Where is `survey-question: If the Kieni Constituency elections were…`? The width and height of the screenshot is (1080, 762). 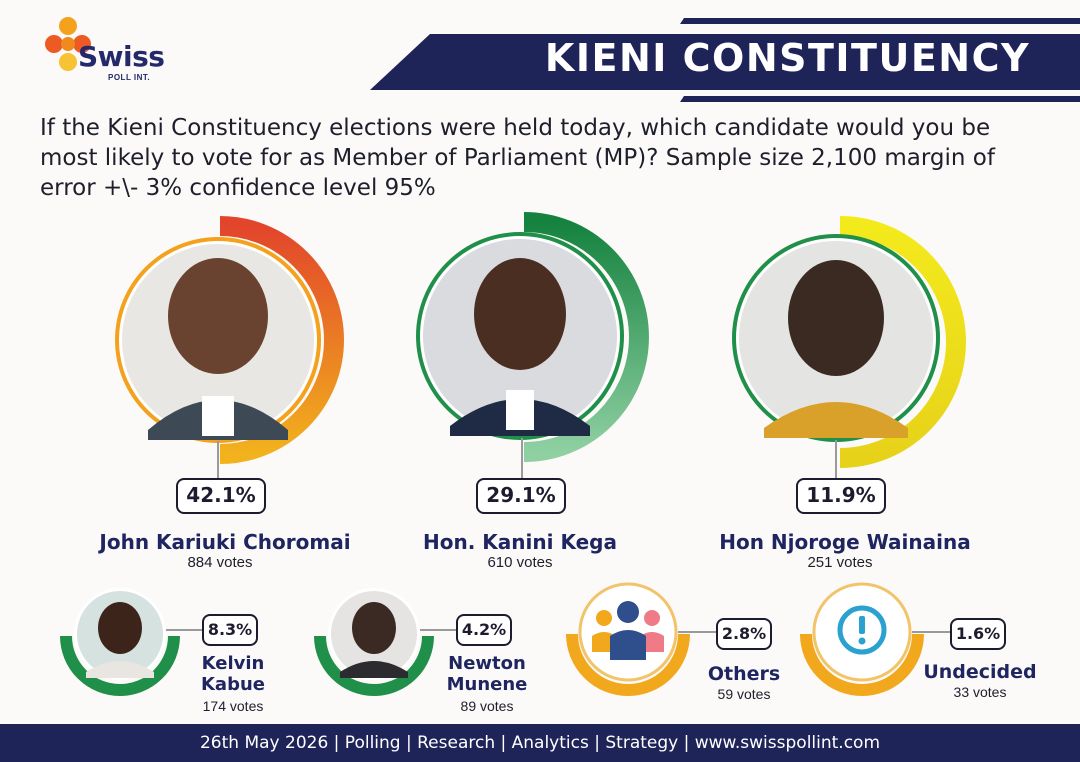
survey-question: If the Kieni Constituency elections were… is located at coordinates (517, 158).